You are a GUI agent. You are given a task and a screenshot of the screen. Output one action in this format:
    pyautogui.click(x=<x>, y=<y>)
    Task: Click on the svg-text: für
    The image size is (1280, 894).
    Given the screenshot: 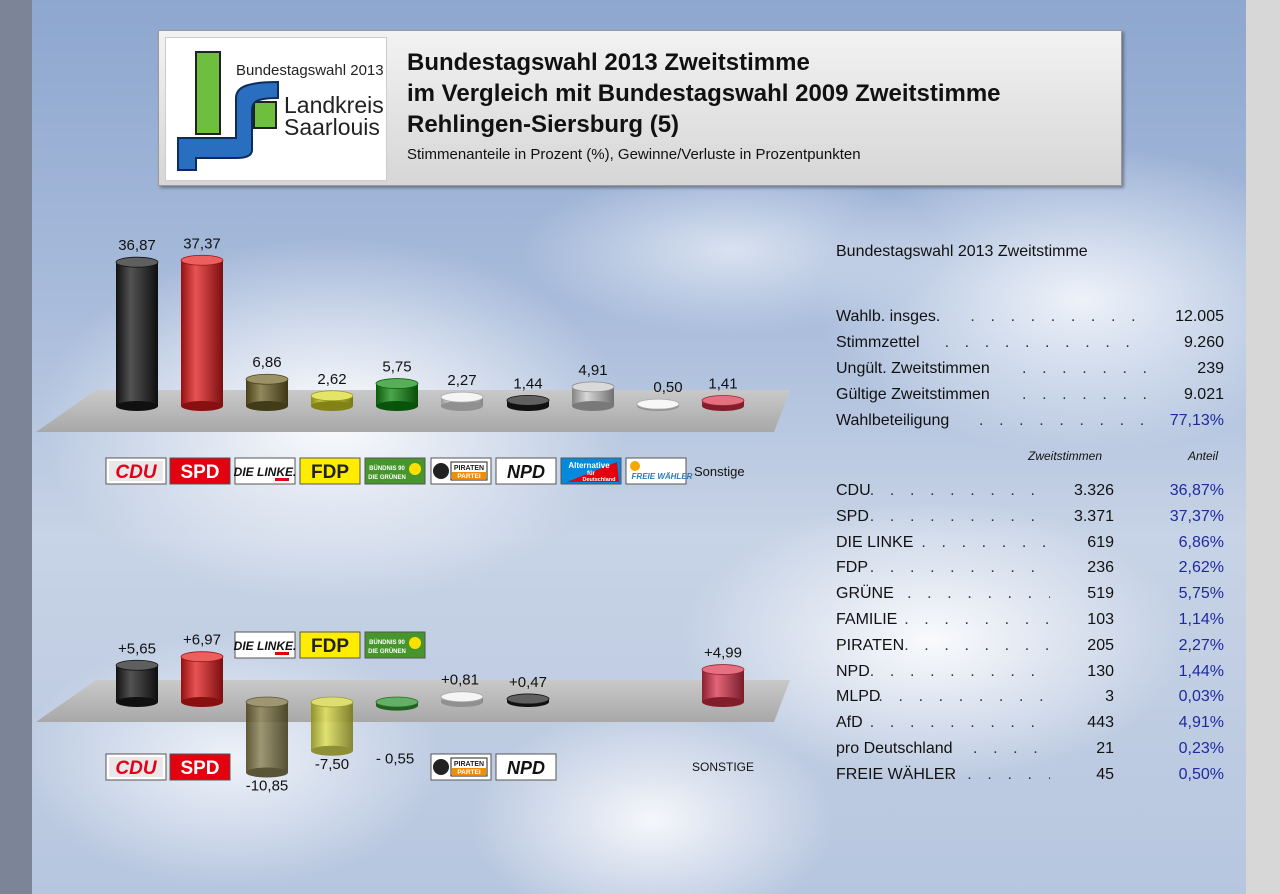 What is the action you would take?
    pyautogui.click(x=591, y=474)
    